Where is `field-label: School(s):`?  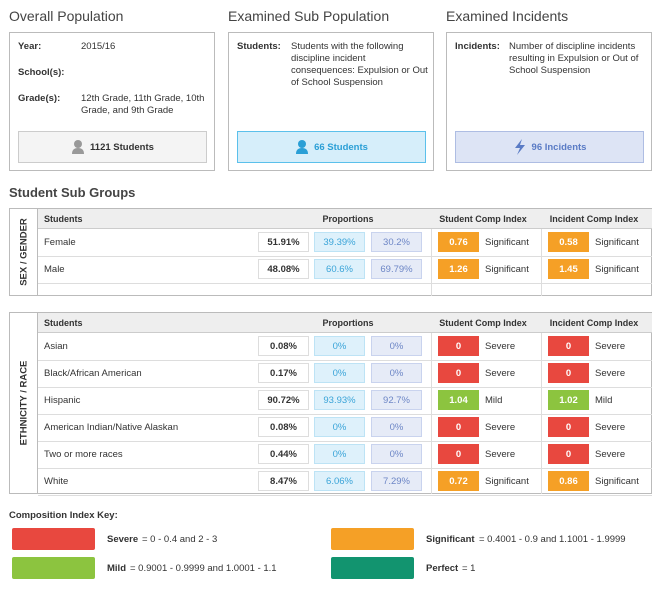 field-label: School(s): is located at coordinates (41, 72).